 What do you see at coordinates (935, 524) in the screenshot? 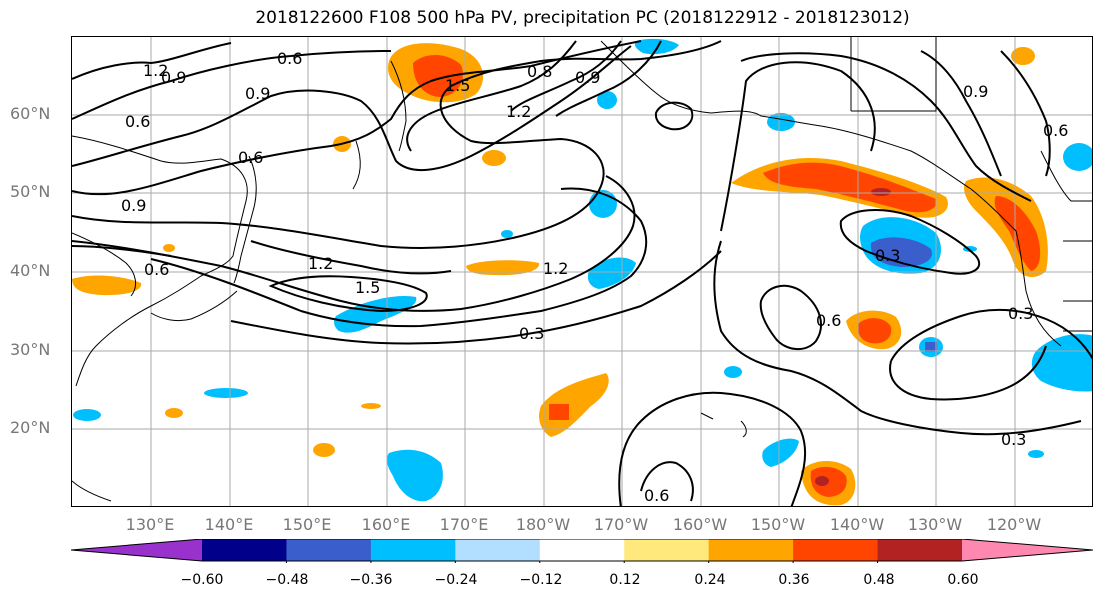
I see `lon-label-130w: 130°W` at bounding box center [935, 524].